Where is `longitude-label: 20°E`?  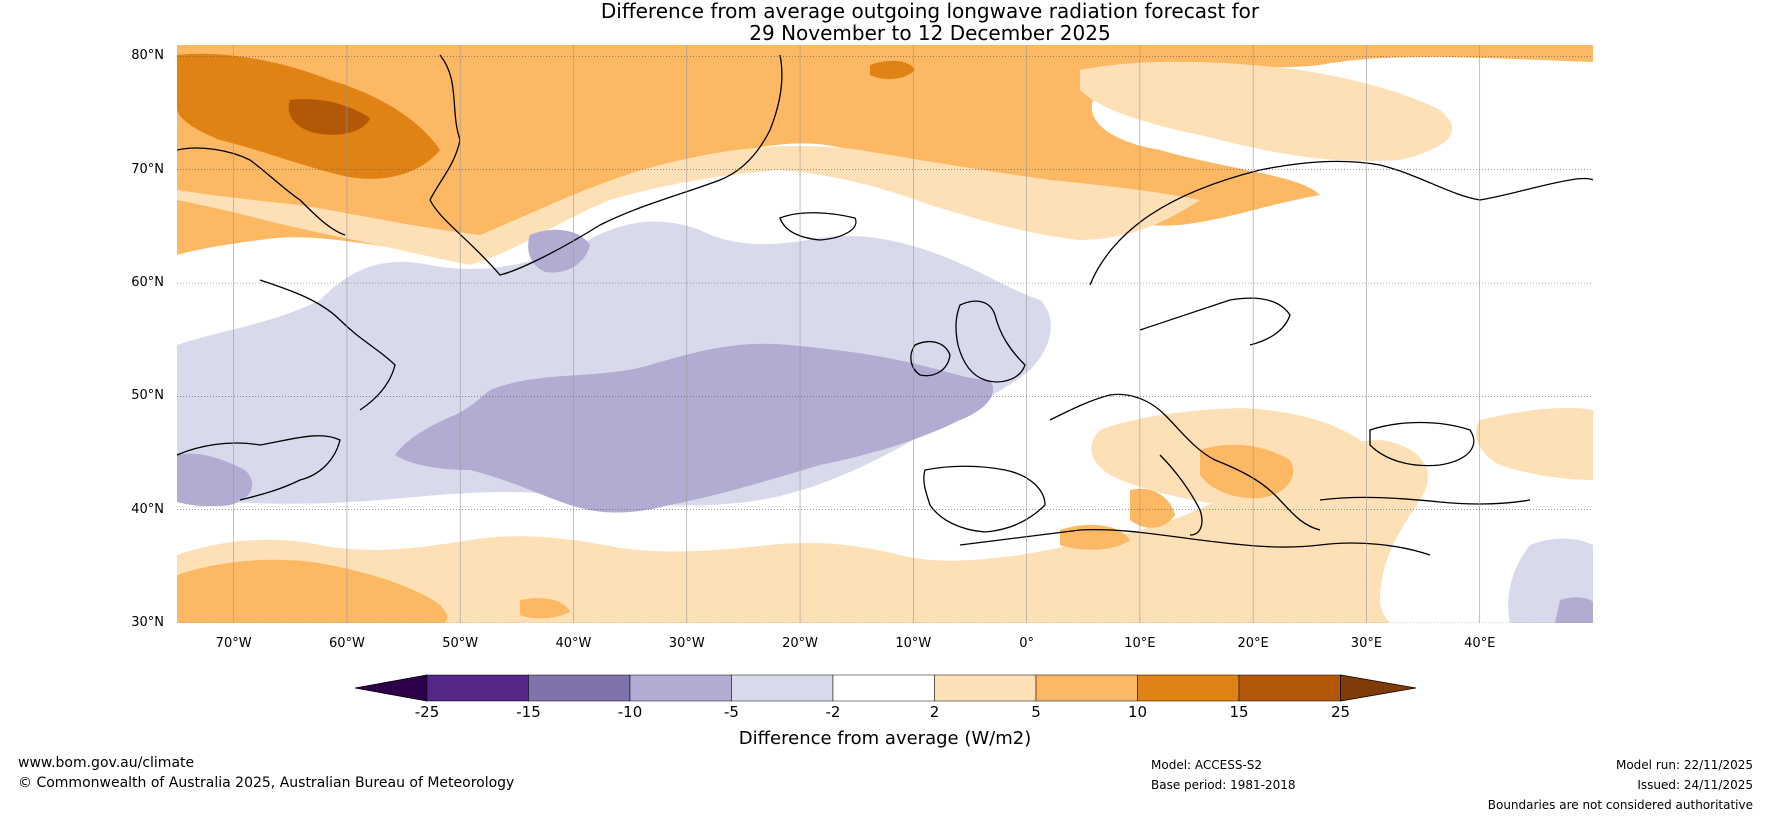 longitude-label: 20°E is located at coordinates (1253, 643).